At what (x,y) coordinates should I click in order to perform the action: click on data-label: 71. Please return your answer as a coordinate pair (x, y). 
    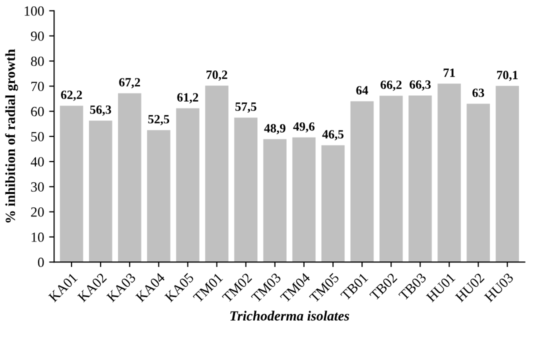
    Looking at the image, I should click on (449, 72).